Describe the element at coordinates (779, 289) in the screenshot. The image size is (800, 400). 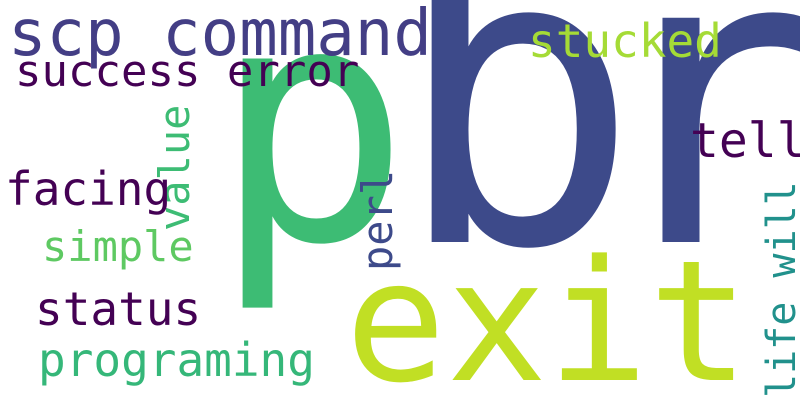
I see `word-life-will: life will` at that location.